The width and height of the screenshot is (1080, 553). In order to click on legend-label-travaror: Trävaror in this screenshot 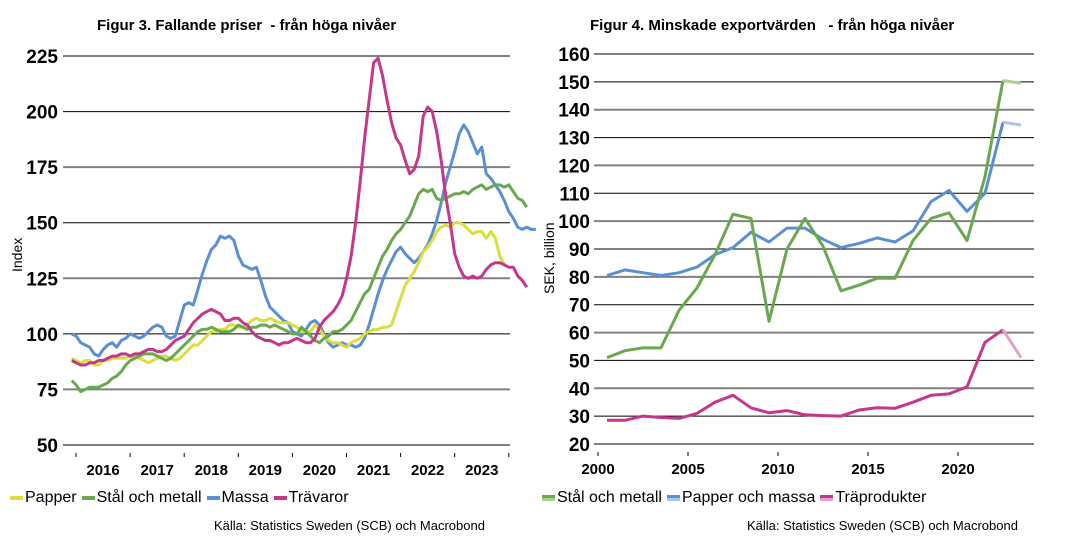, I will do `click(318, 497)`.